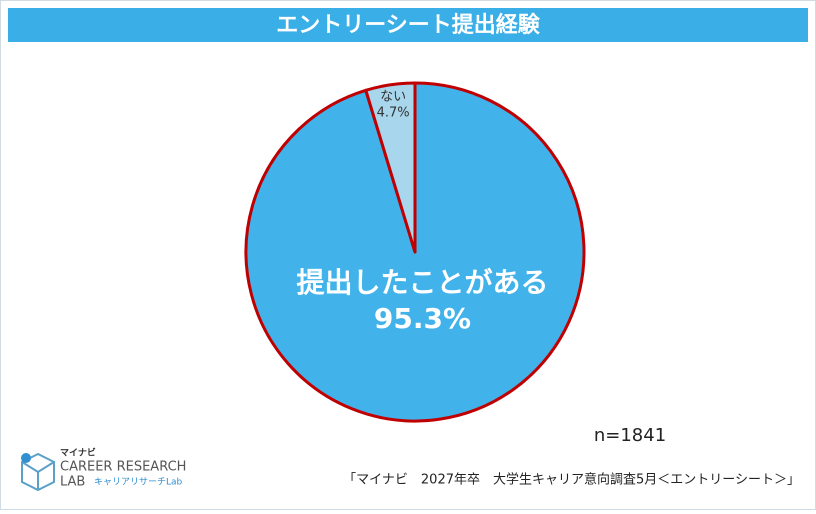 The height and width of the screenshot is (514, 816). What do you see at coordinates (123, 467) in the screenshot?
I see `logo-line1: CAREER RESEARCH` at bounding box center [123, 467].